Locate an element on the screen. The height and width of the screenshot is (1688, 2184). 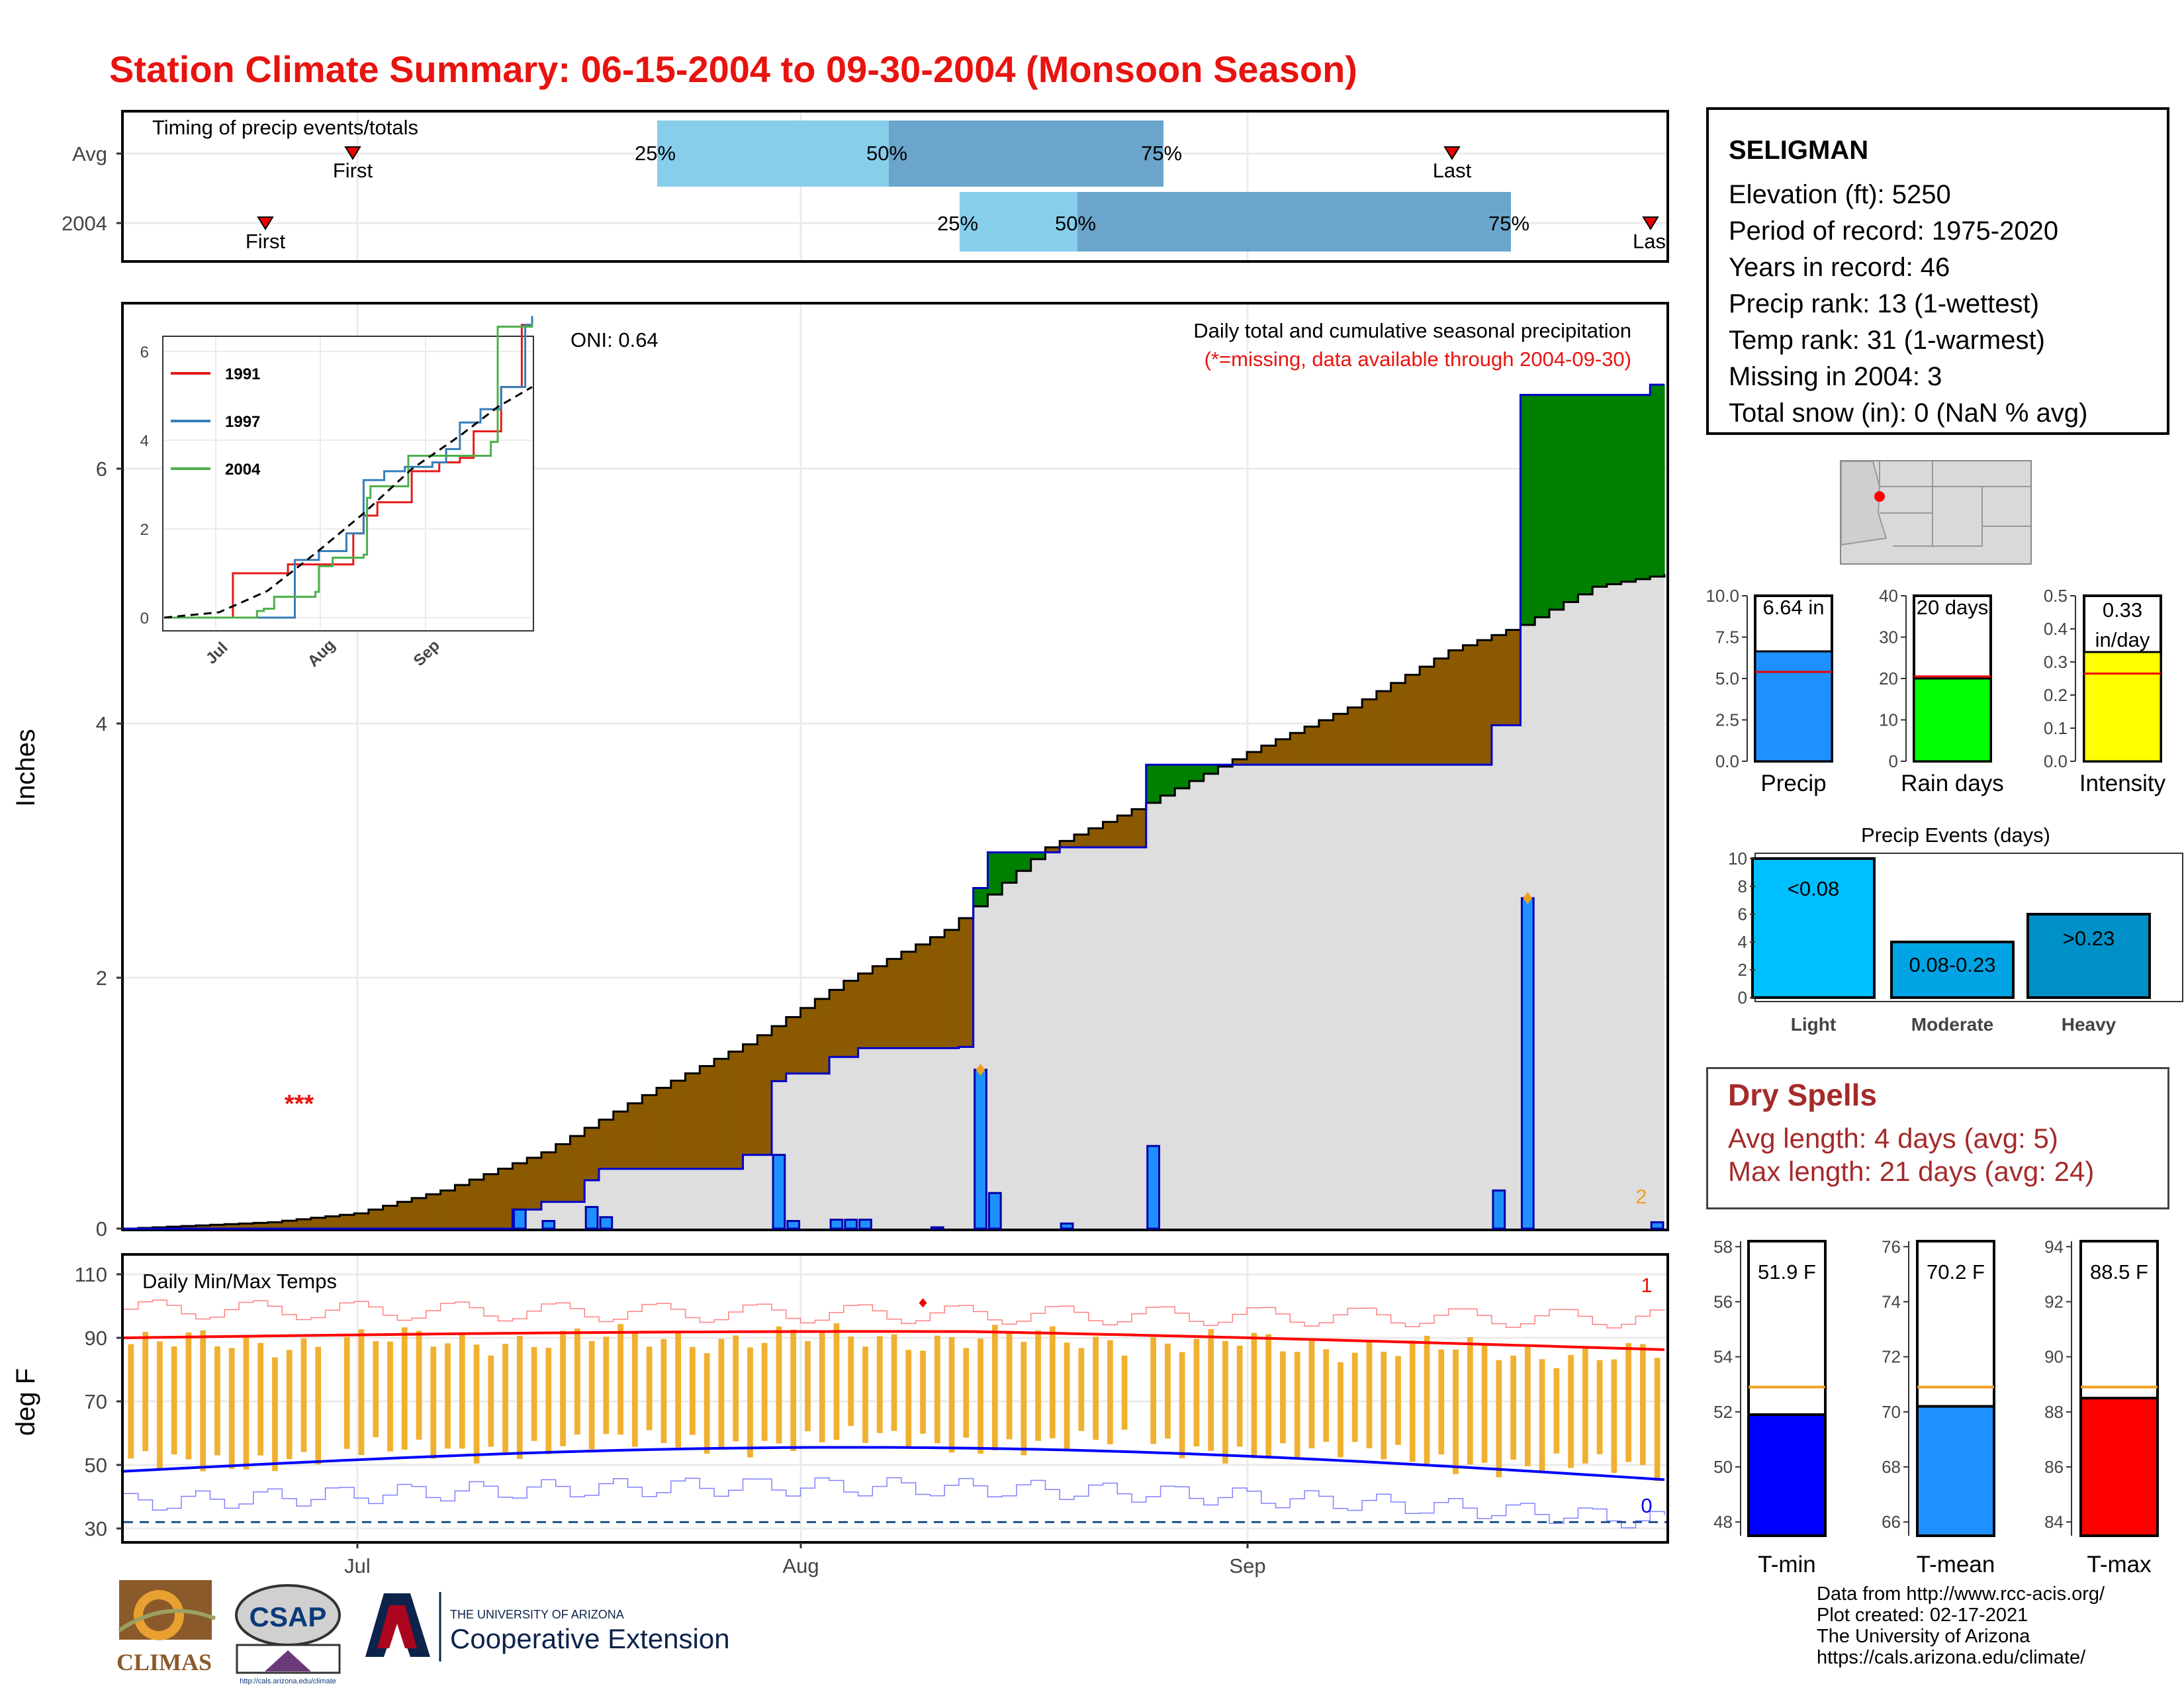
avg-50-75-bar is located at coordinates (1026, 153).